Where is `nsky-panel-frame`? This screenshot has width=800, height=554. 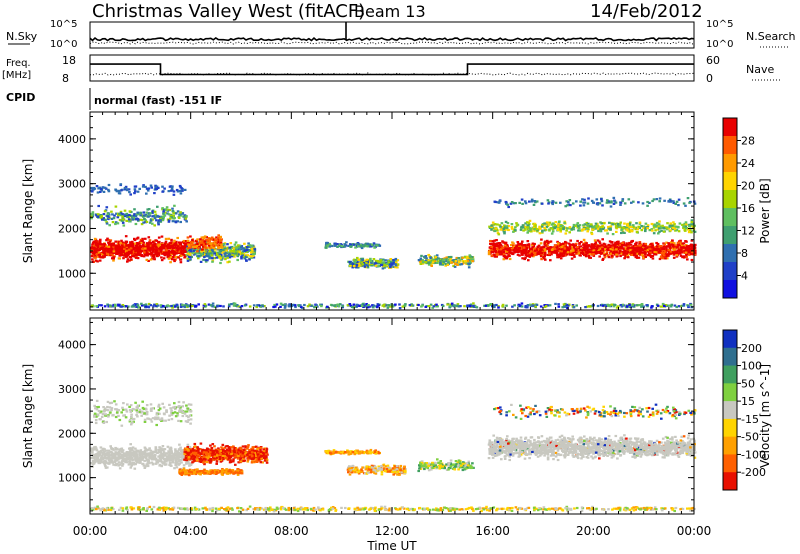
nsky-panel-frame is located at coordinates (392, 35).